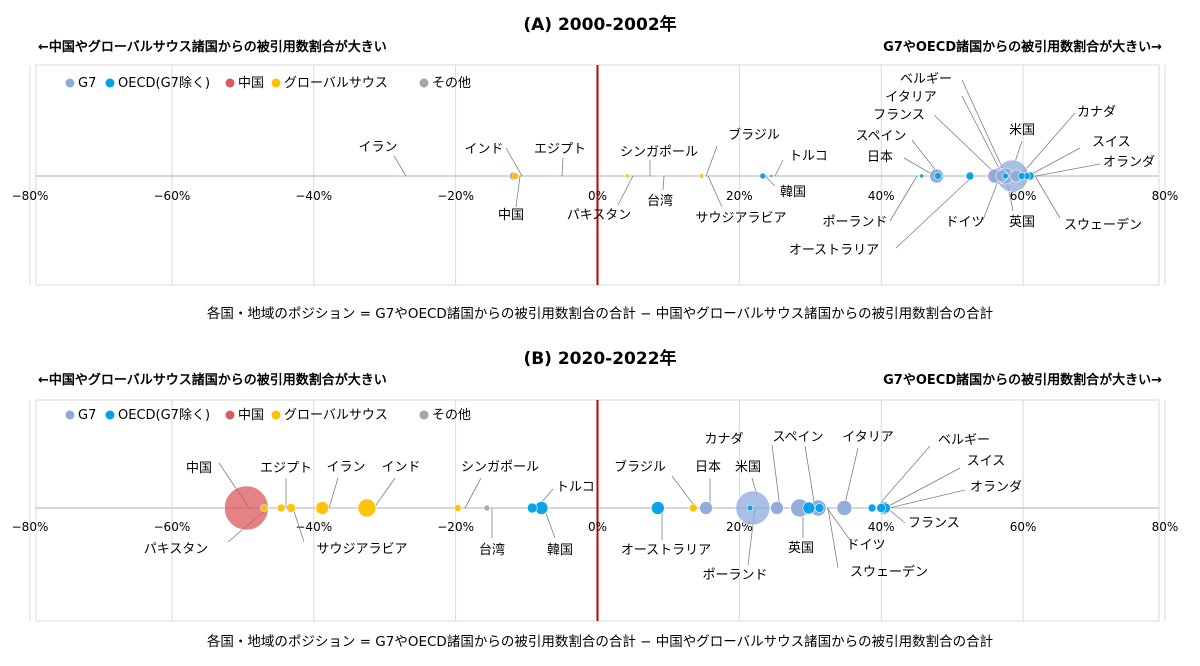 The image size is (1200, 666). What do you see at coordinates (172, 527) in the screenshot?
I see `x-tick-label: −60%` at bounding box center [172, 527].